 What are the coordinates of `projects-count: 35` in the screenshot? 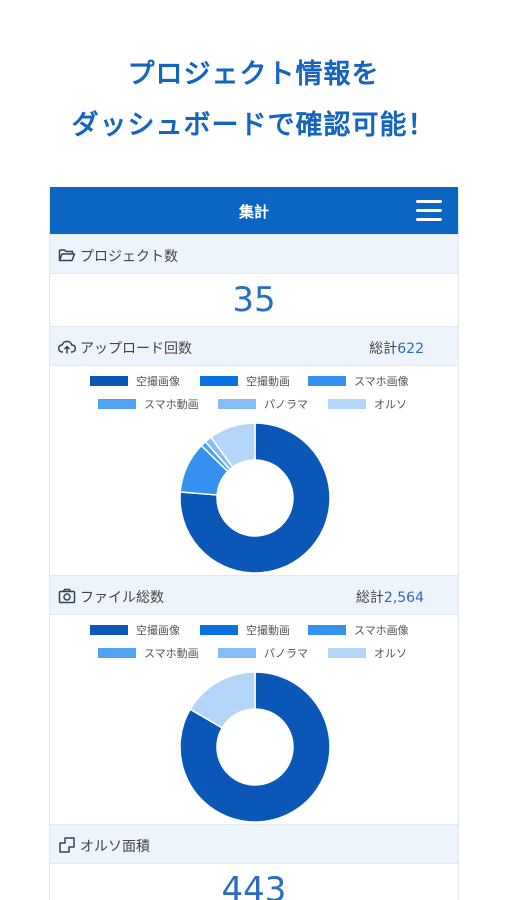 It's located at (254, 300).